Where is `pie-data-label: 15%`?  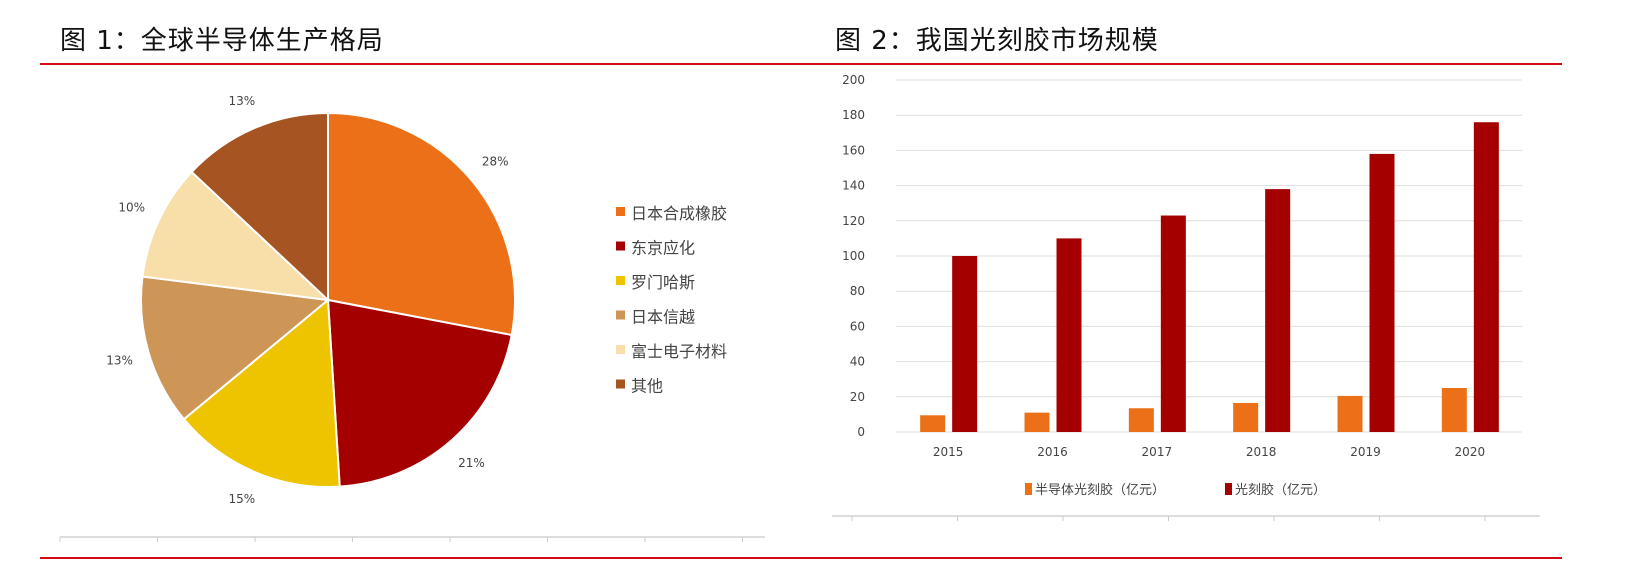 pie-data-label: 15% is located at coordinates (241, 499).